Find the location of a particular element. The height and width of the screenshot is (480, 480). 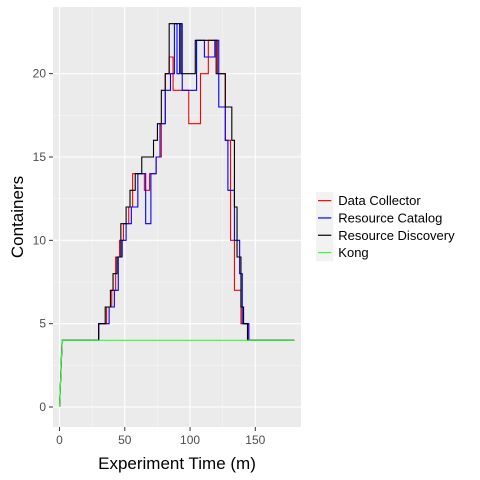

x-axis-ticks: 0 50 100 150 is located at coordinates (161, 437).